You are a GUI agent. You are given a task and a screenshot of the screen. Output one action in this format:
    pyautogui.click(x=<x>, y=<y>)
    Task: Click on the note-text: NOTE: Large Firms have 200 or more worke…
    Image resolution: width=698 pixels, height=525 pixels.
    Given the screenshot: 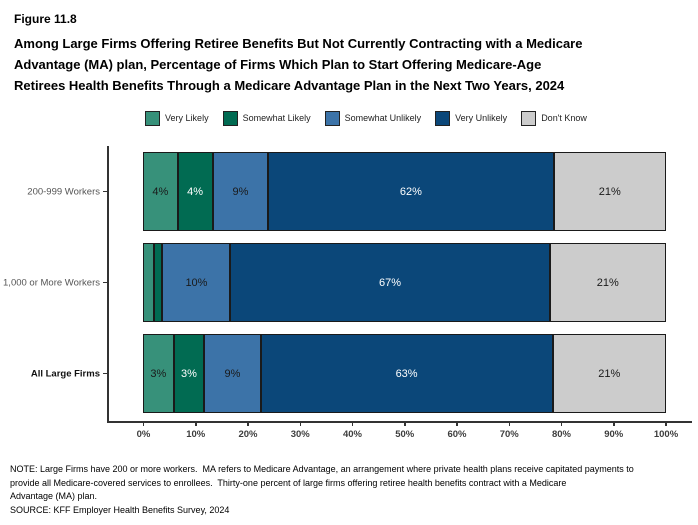 What is the action you would take?
    pyautogui.click(x=322, y=469)
    